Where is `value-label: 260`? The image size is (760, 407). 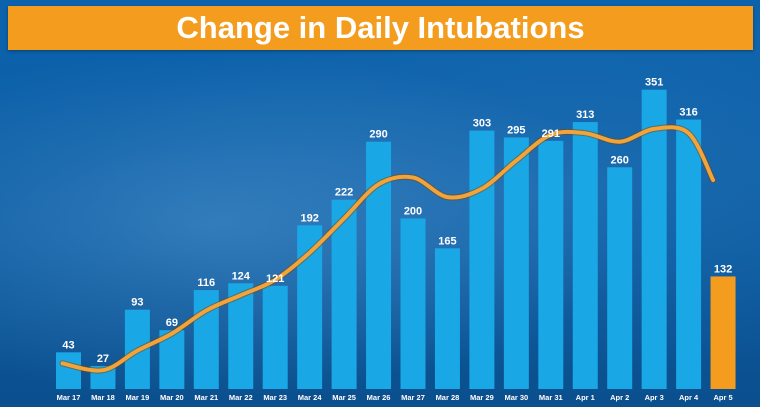 value-label: 260 is located at coordinates (620, 160).